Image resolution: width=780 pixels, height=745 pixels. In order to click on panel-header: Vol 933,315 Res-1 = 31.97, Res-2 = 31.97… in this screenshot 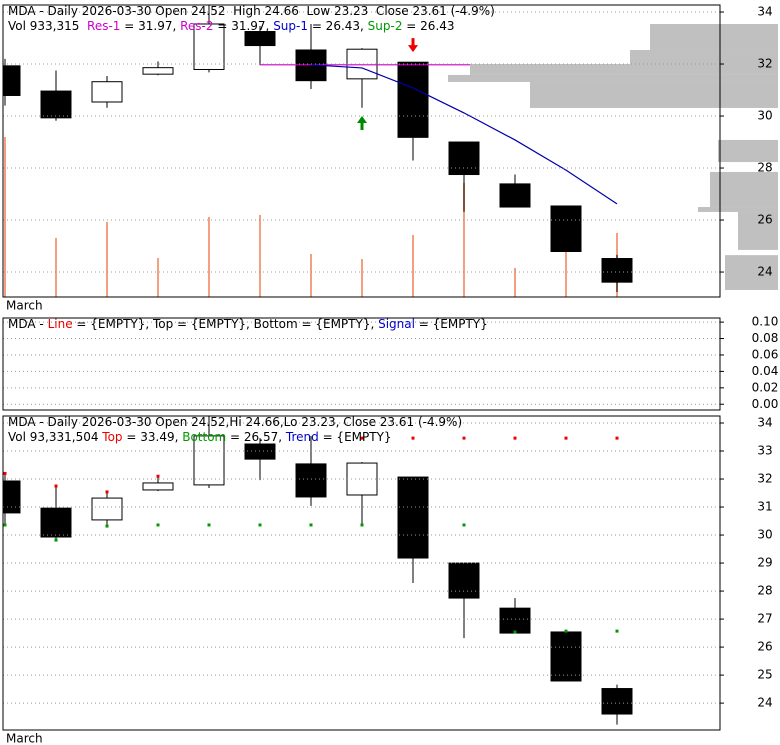, I will do `click(231, 26)`.